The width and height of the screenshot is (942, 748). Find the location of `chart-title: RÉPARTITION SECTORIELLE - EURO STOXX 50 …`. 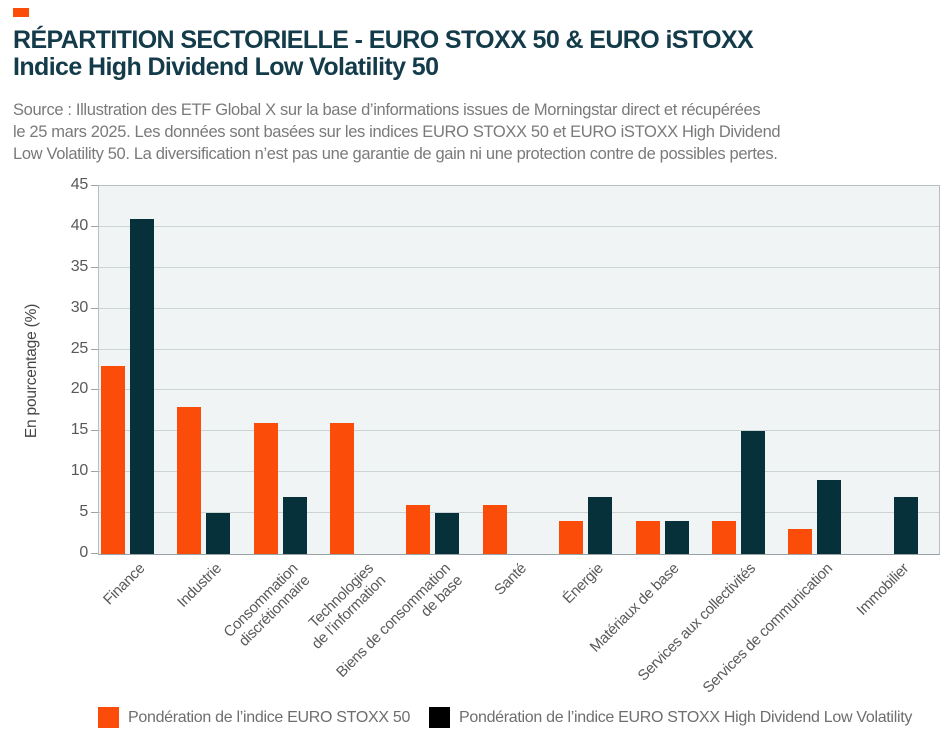

chart-title: RÉPARTITION SECTORIELLE - EURO STOXX 50 … is located at coordinates (383, 40).